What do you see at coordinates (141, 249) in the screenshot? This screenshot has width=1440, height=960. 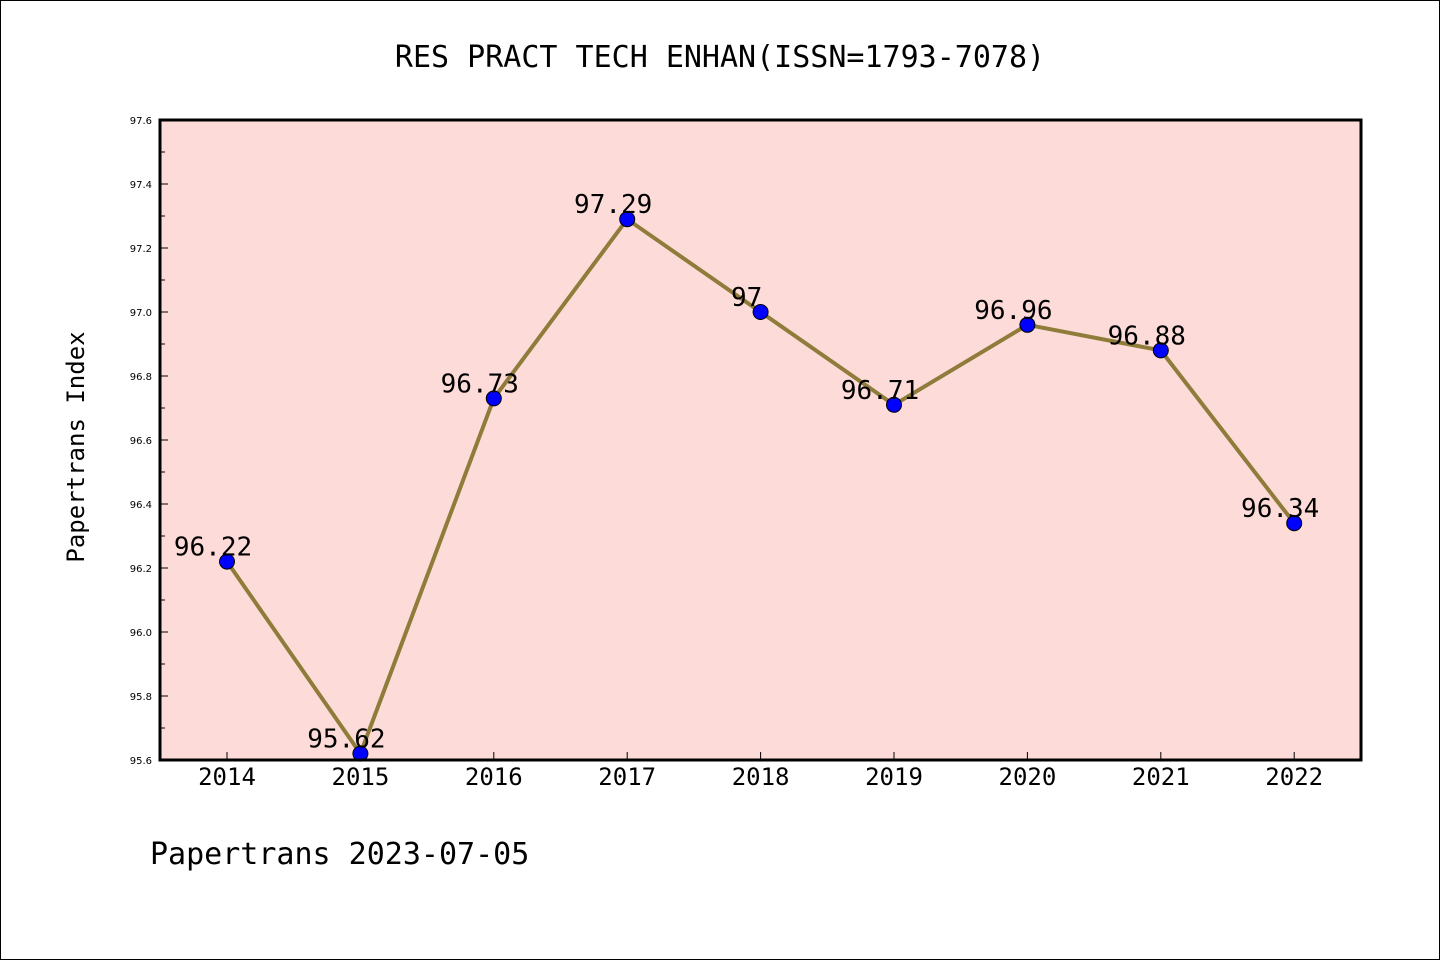 I see `y-tick-label: 97.2` at bounding box center [141, 249].